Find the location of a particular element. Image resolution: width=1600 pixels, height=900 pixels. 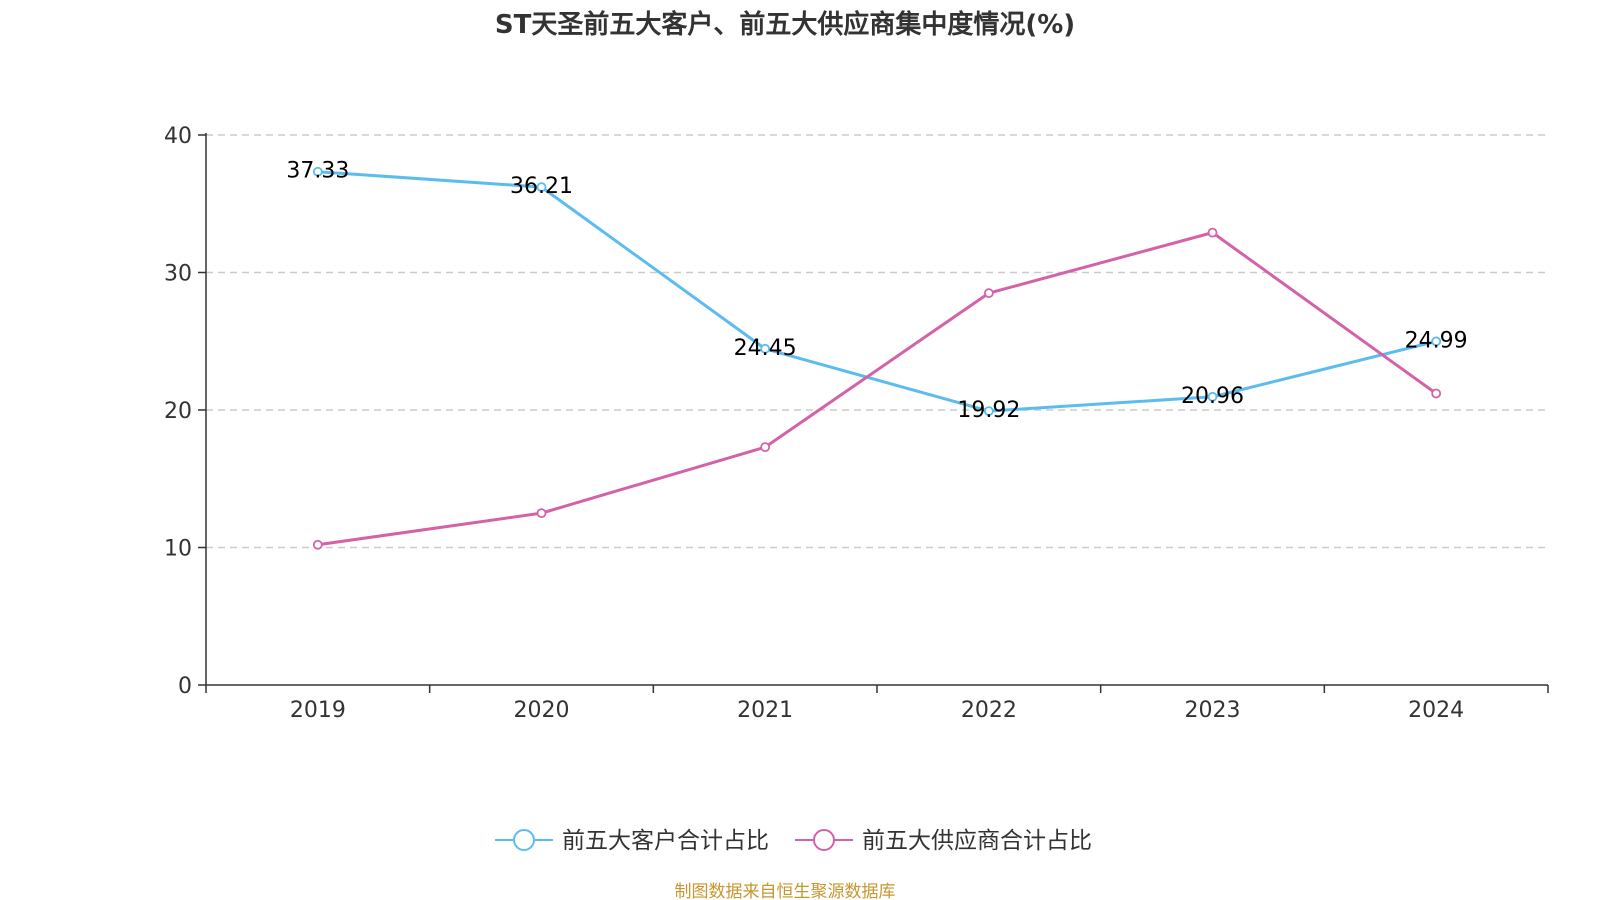

customer-point-2020 is located at coordinates (541, 187).